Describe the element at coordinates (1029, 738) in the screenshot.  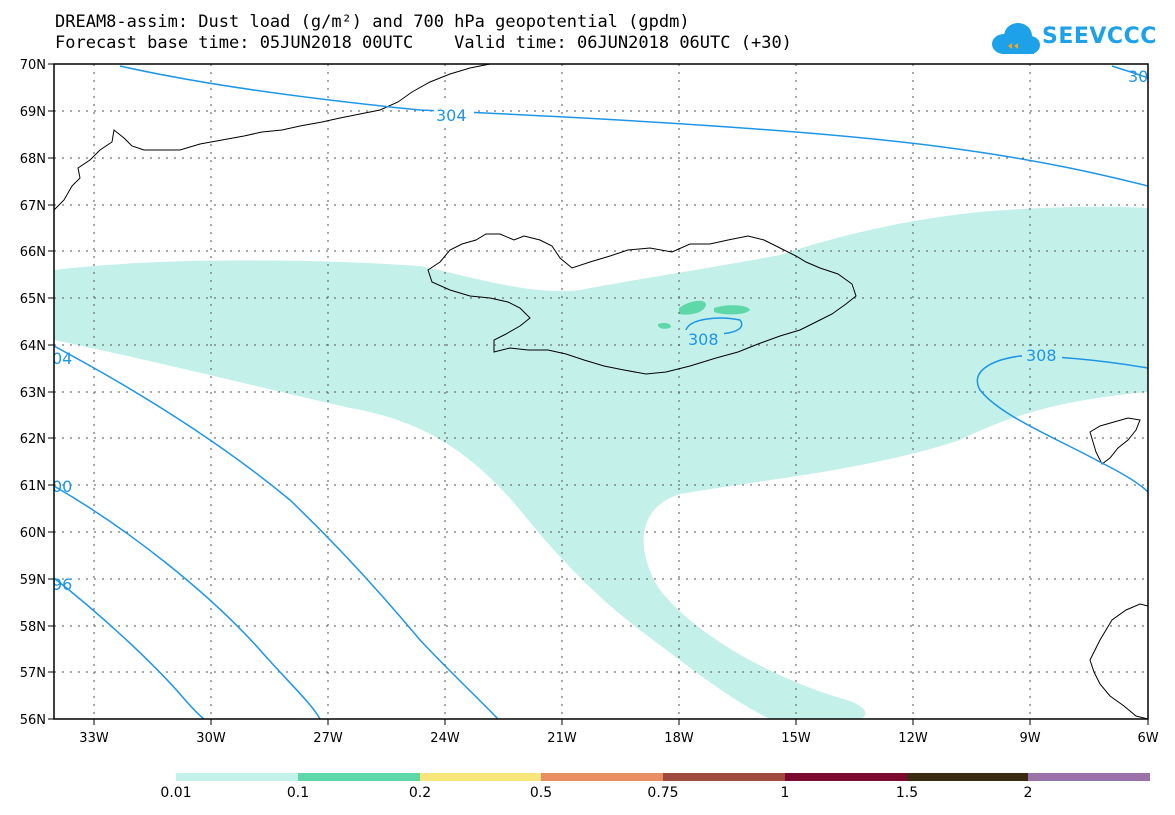
I see `lon-label: 9W` at that location.